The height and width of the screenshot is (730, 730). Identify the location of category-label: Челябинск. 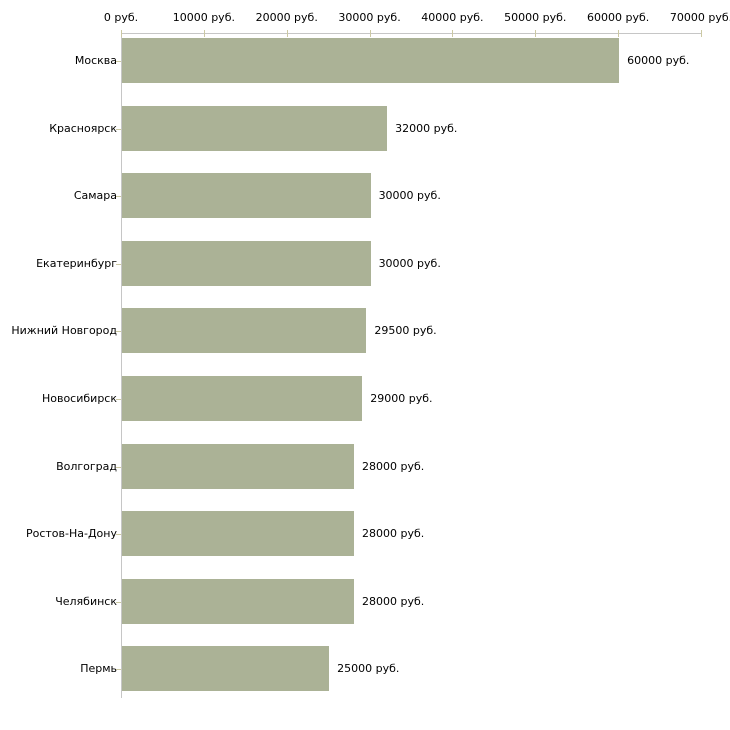
(86, 601).